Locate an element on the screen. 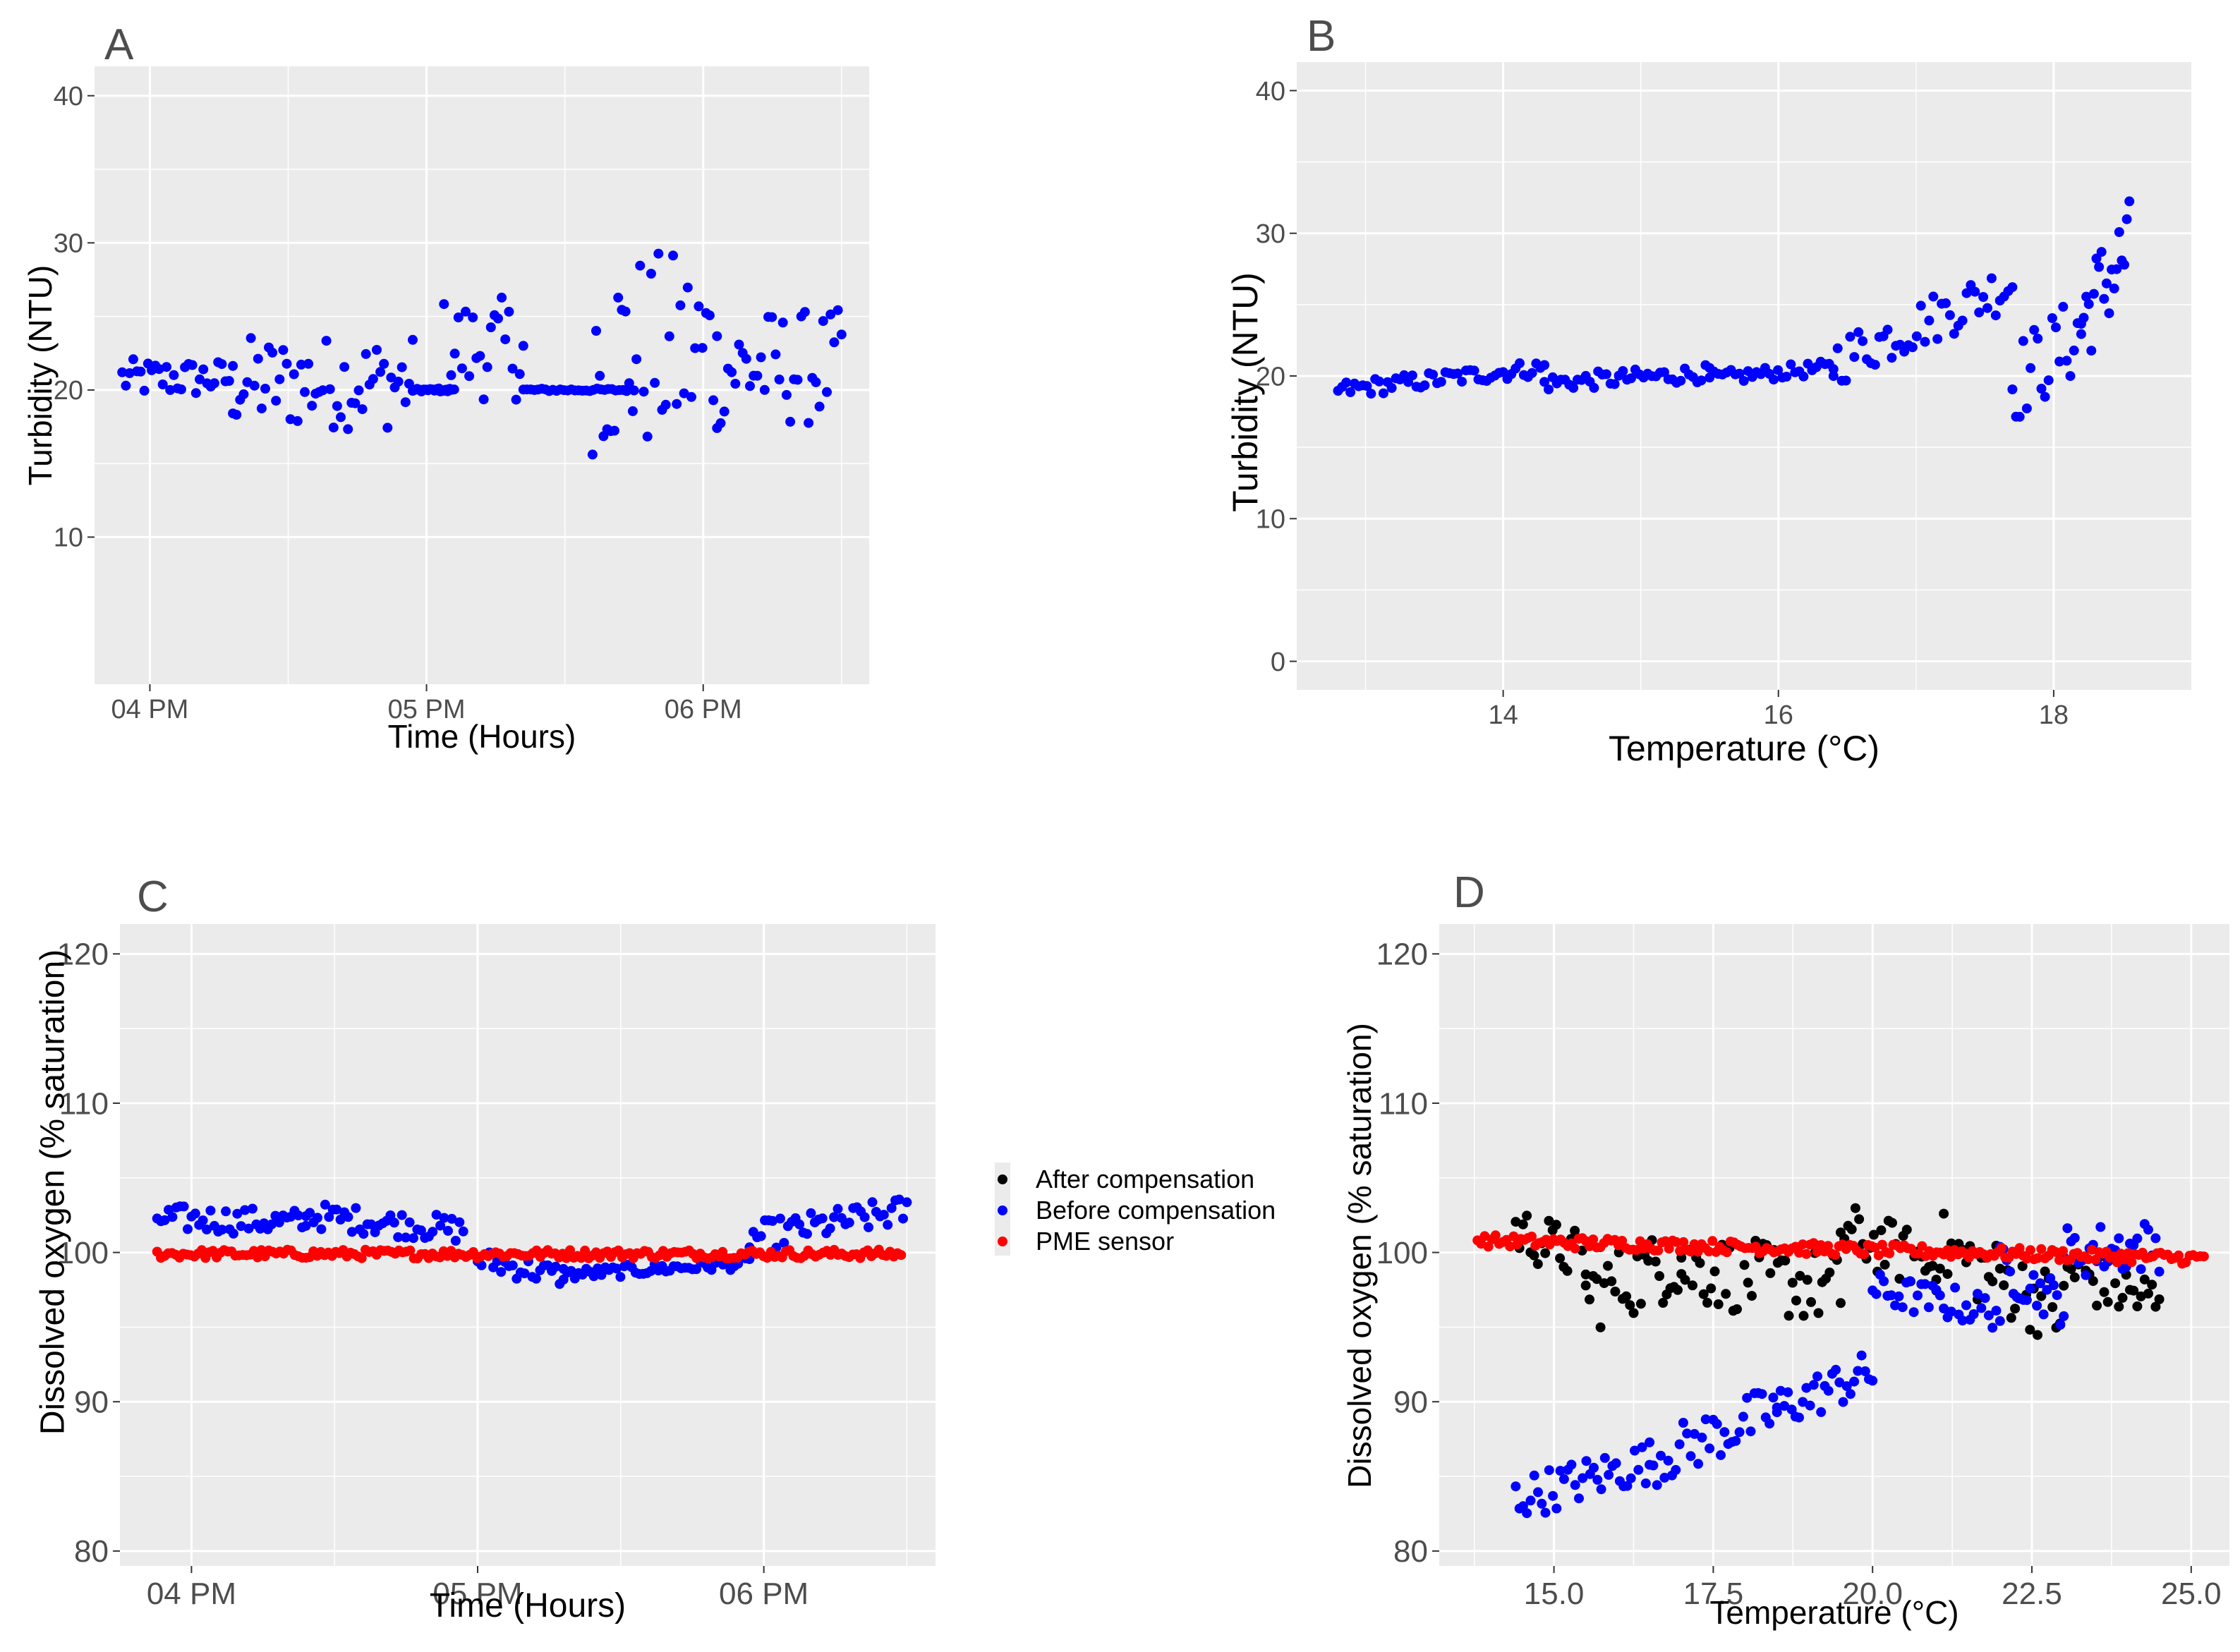  y-tick-label: 80 is located at coordinates (91, 1551).